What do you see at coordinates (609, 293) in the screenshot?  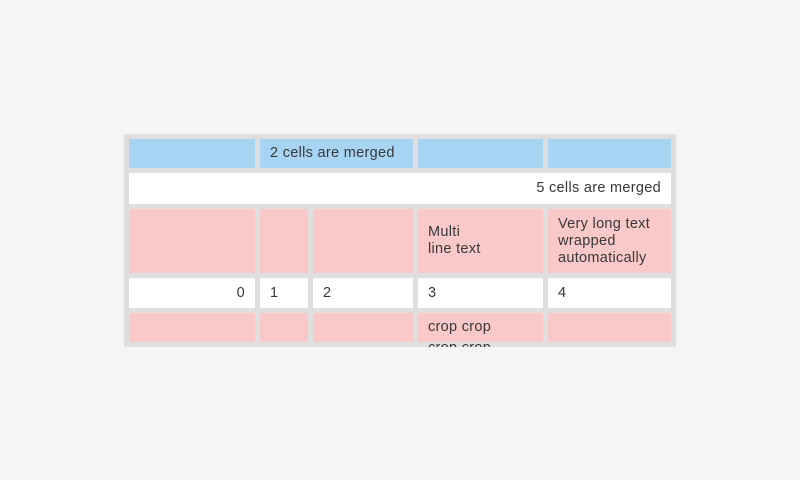 I see `cell-r4c5: 4` at bounding box center [609, 293].